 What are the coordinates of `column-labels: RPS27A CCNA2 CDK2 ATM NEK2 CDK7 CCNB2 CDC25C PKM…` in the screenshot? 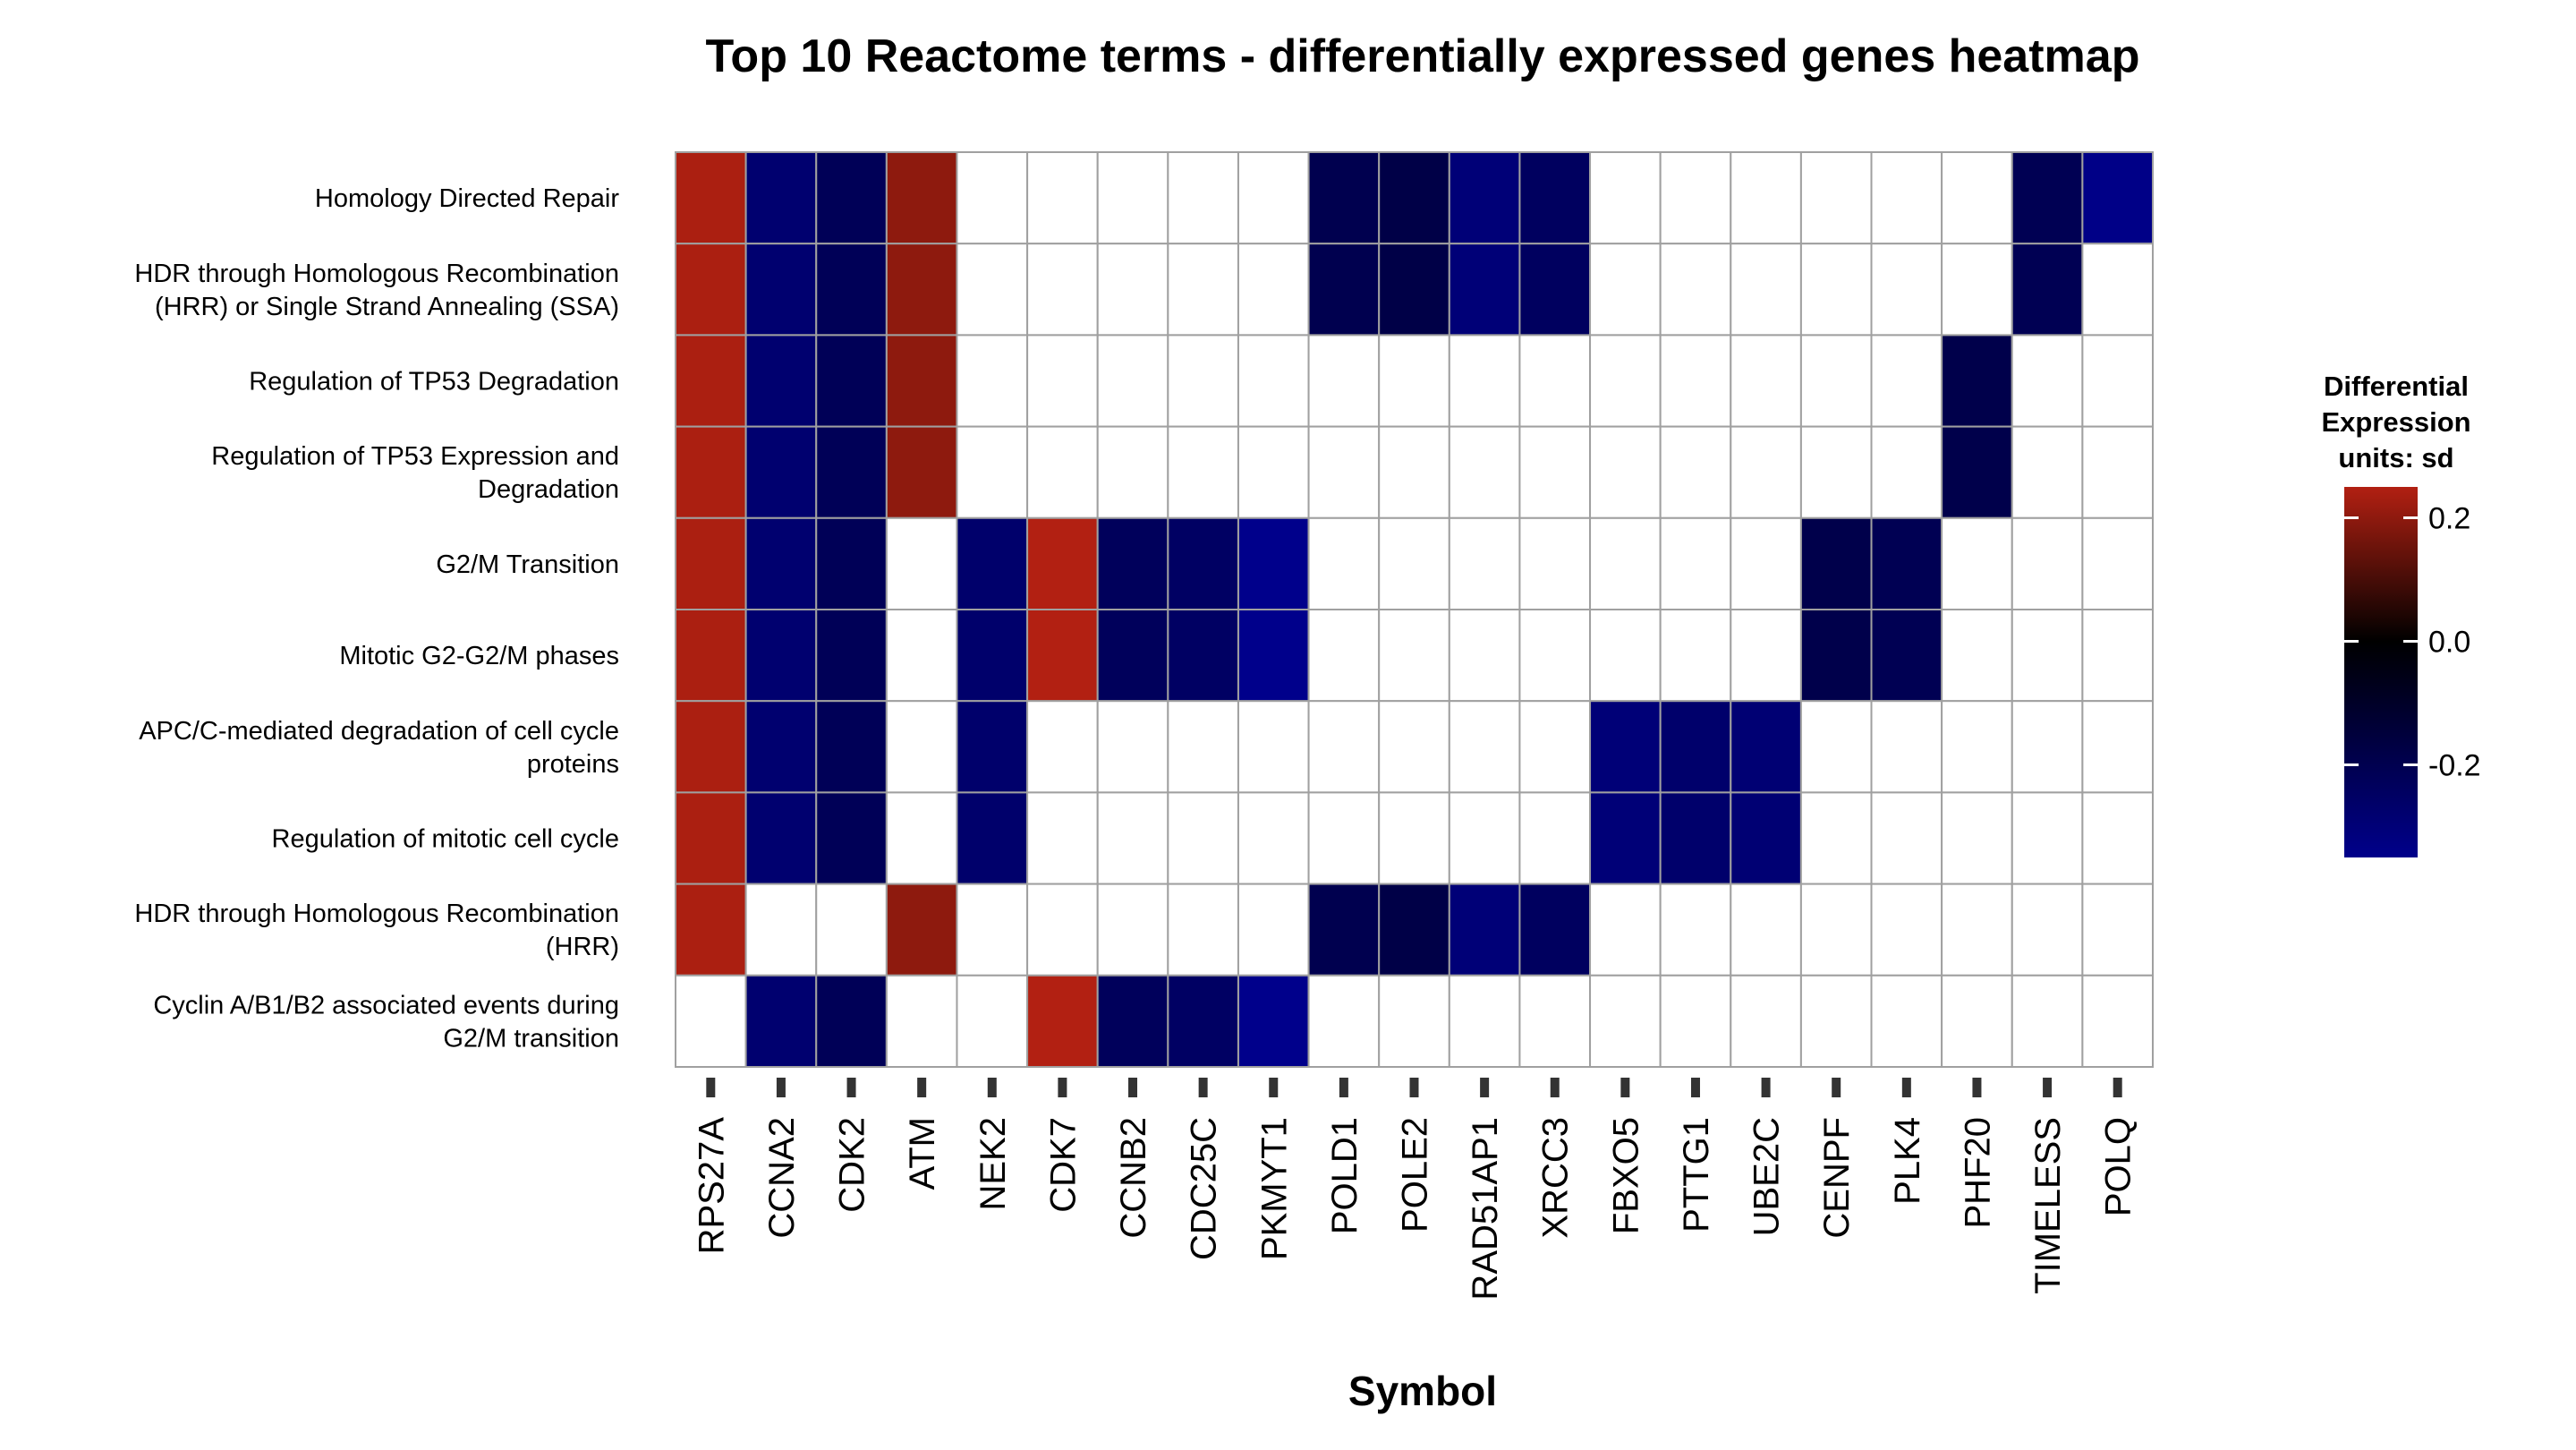 It's located at (1415, 1209).